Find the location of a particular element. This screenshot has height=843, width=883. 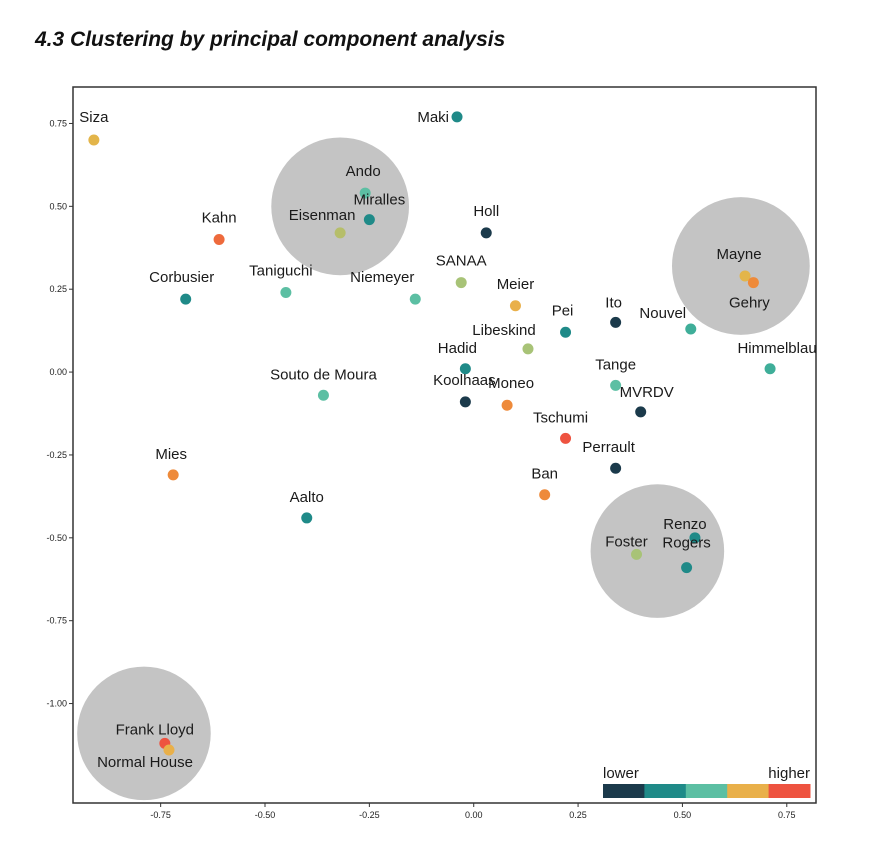

x-tick-label: 0.00 is located at coordinates (474, 815).